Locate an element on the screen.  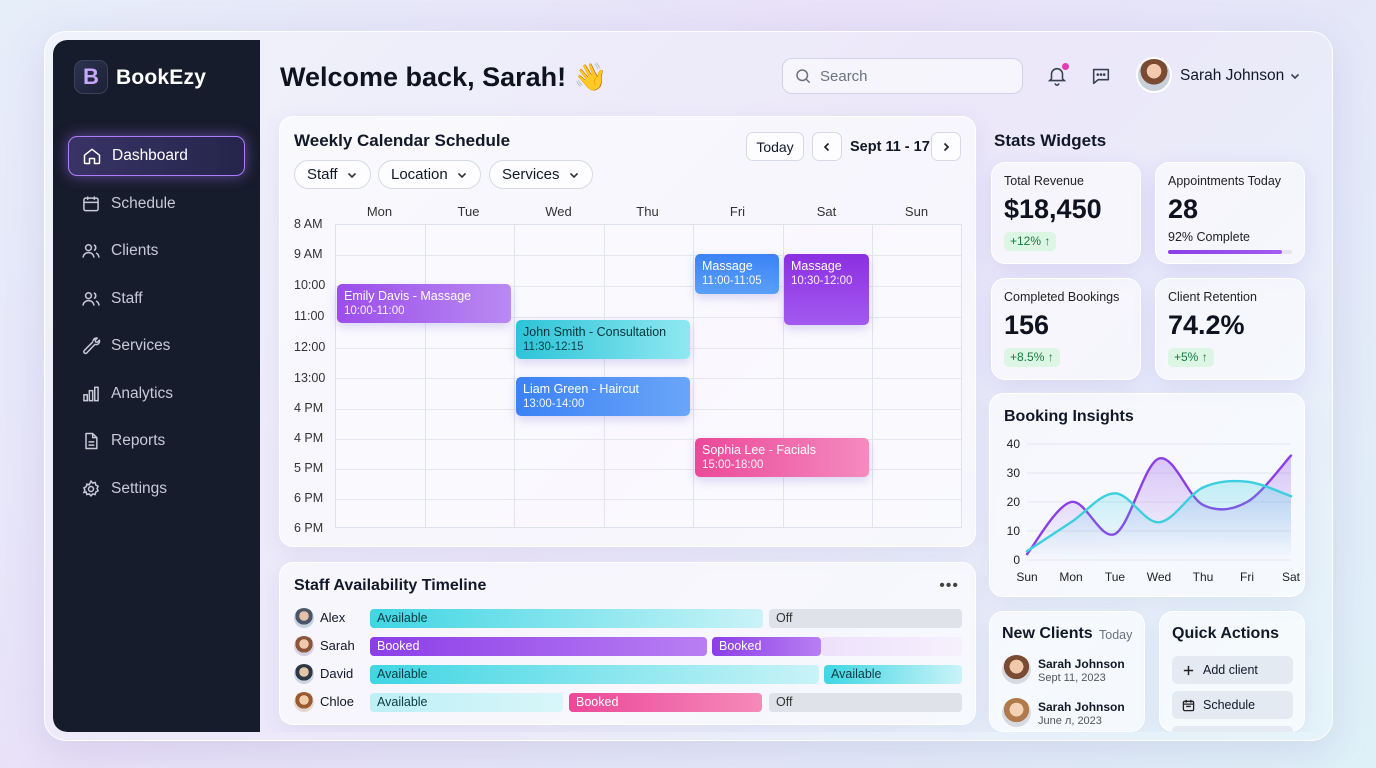
sidebar-item-services: Services is located at coordinates (156, 346).